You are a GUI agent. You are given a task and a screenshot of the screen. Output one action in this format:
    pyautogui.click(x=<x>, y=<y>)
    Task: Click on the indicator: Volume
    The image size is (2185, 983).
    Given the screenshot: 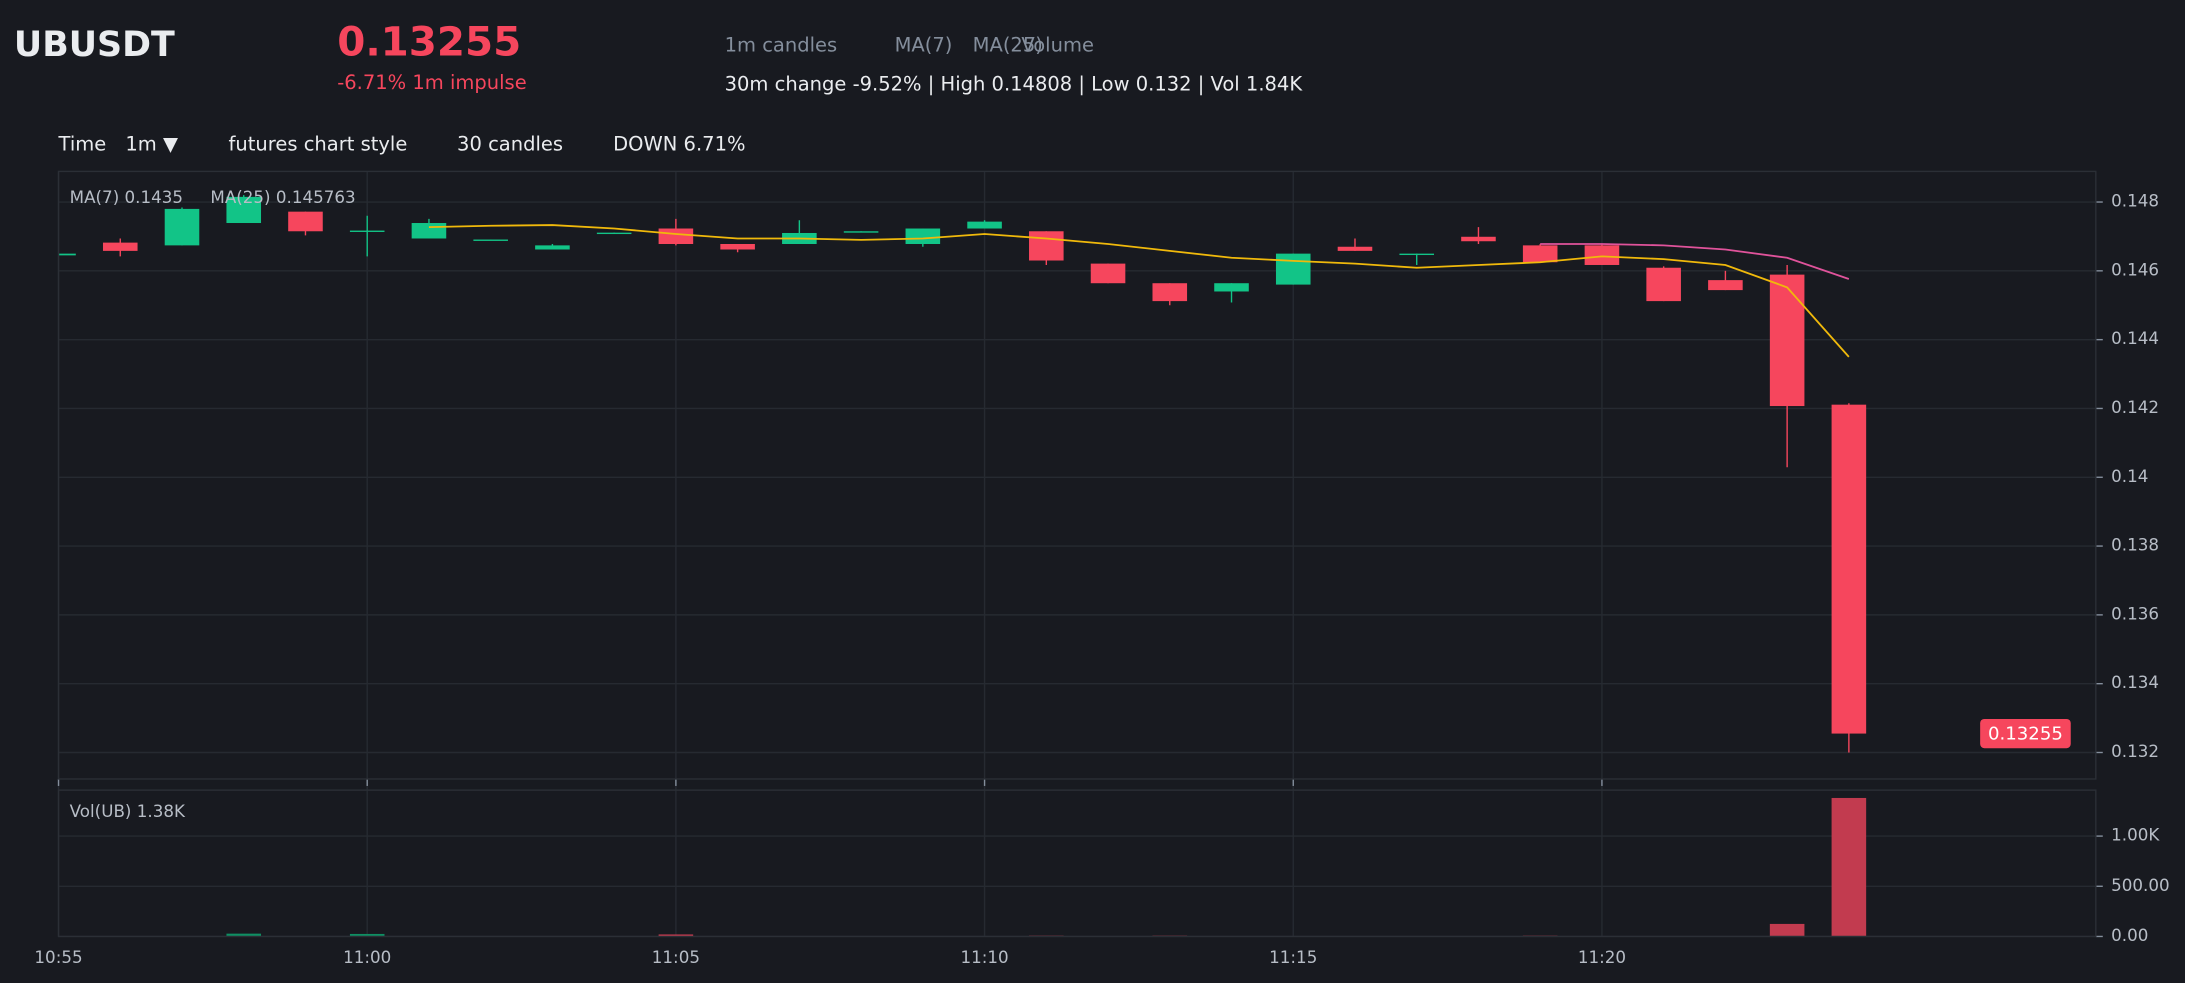 What is the action you would take?
    pyautogui.click(x=1057, y=44)
    